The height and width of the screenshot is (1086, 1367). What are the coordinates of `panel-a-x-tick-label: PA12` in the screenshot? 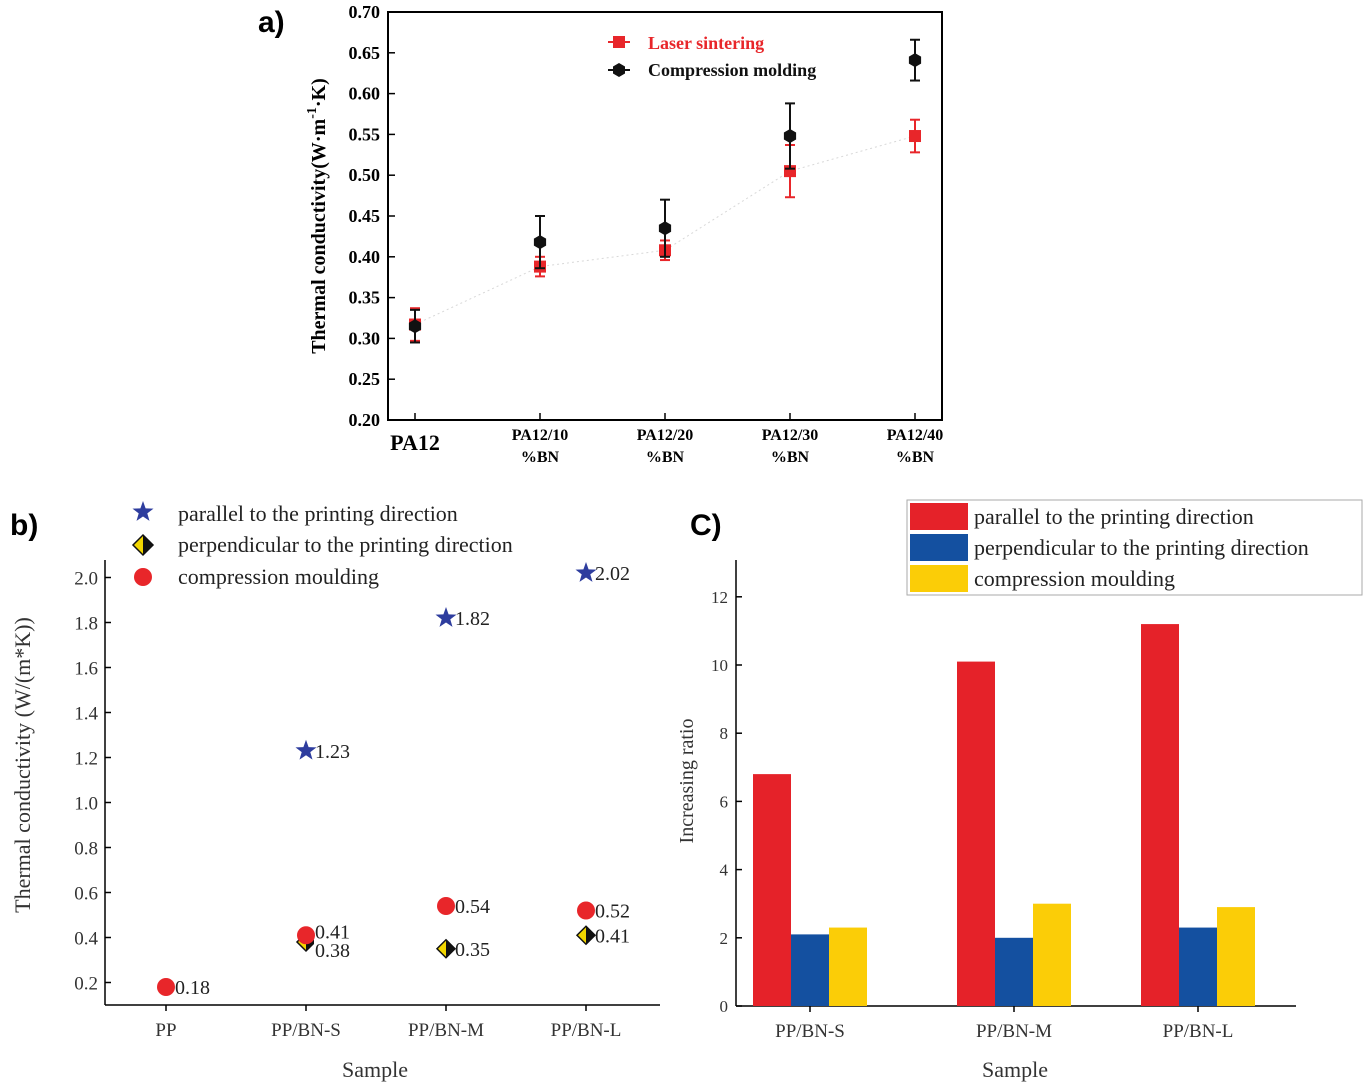 It's located at (415, 442).